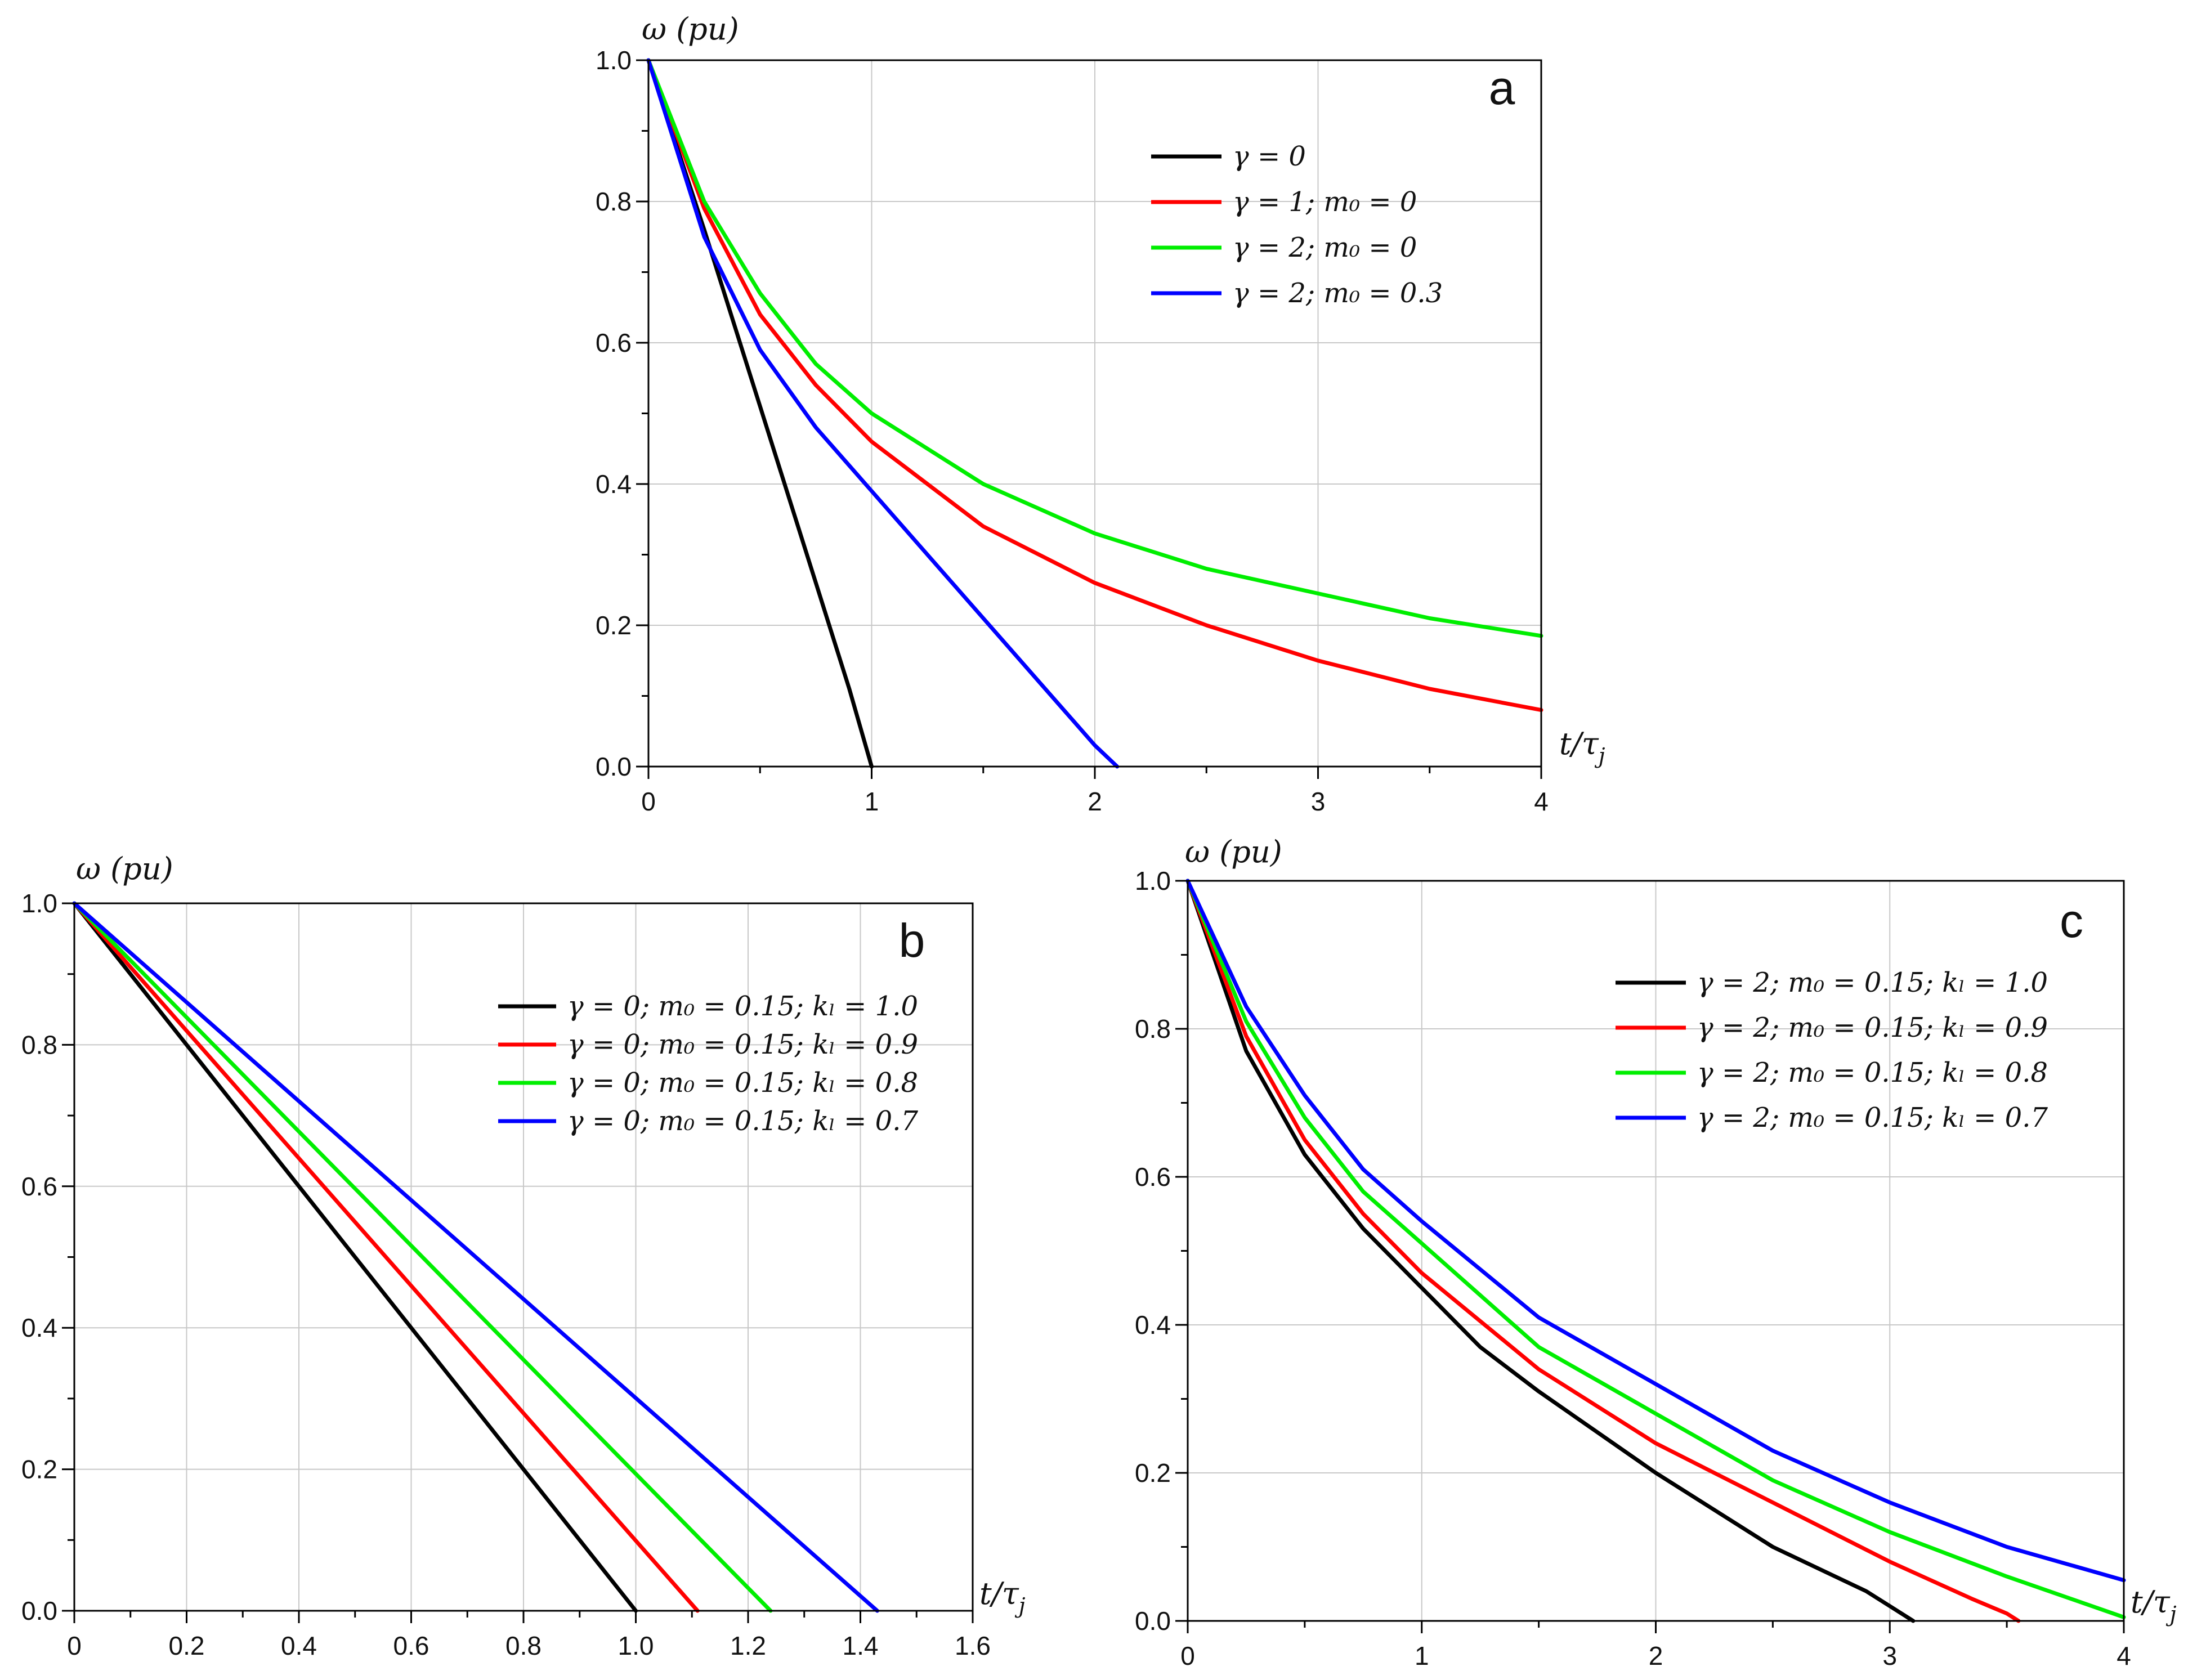 The height and width of the screenshot is (1680, 2197). I want to click on x-tick-label: 1.6, so click(973, 1645).